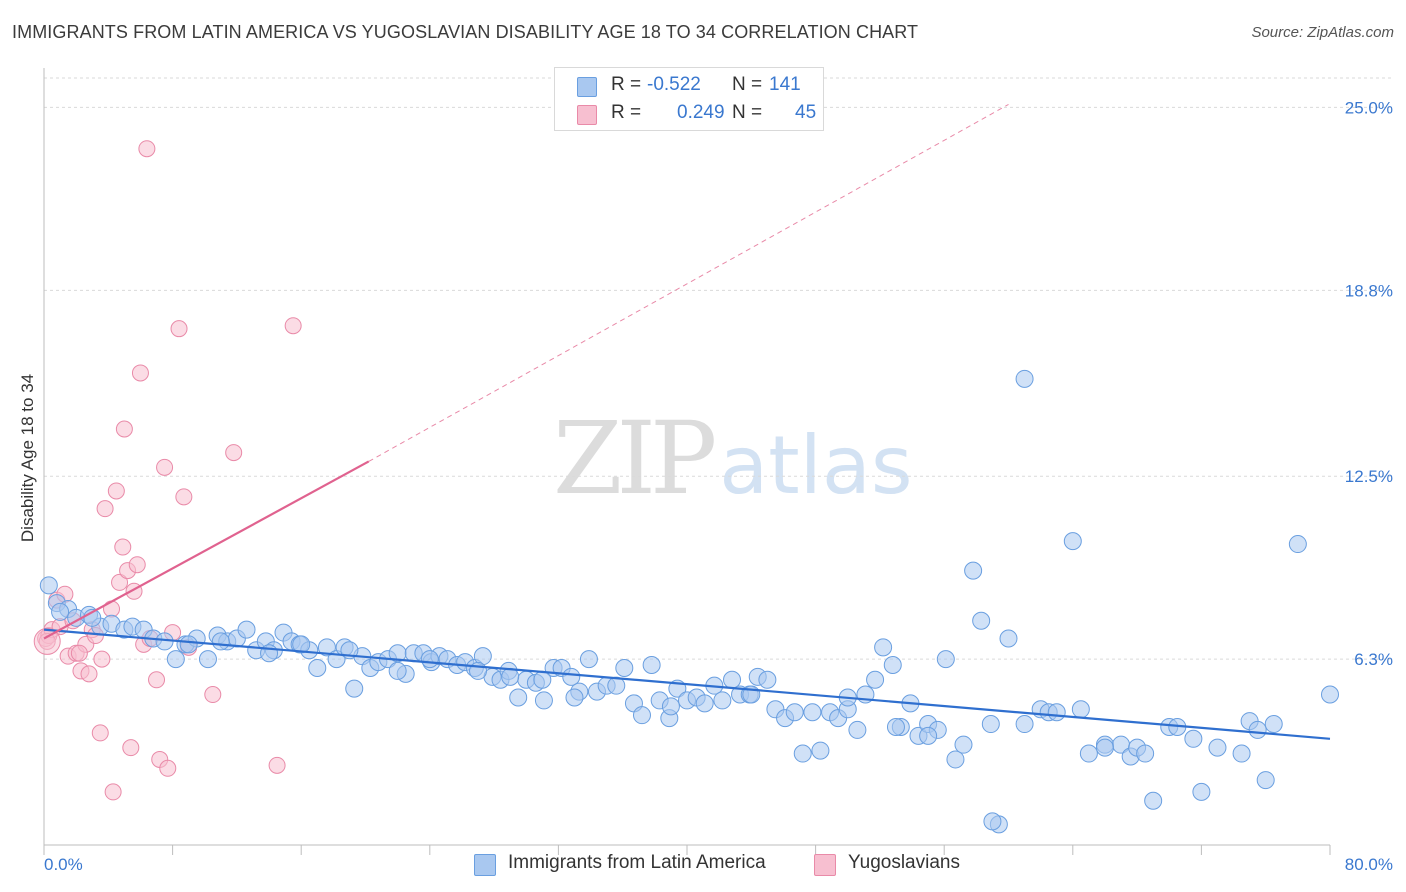 The width and height of the screenshot is (1406, 892). What do you see at coordinates (1369, 290) in the screenshot?
I see `y-tick-label: 18.8%` at bounding box center [1369, 290].